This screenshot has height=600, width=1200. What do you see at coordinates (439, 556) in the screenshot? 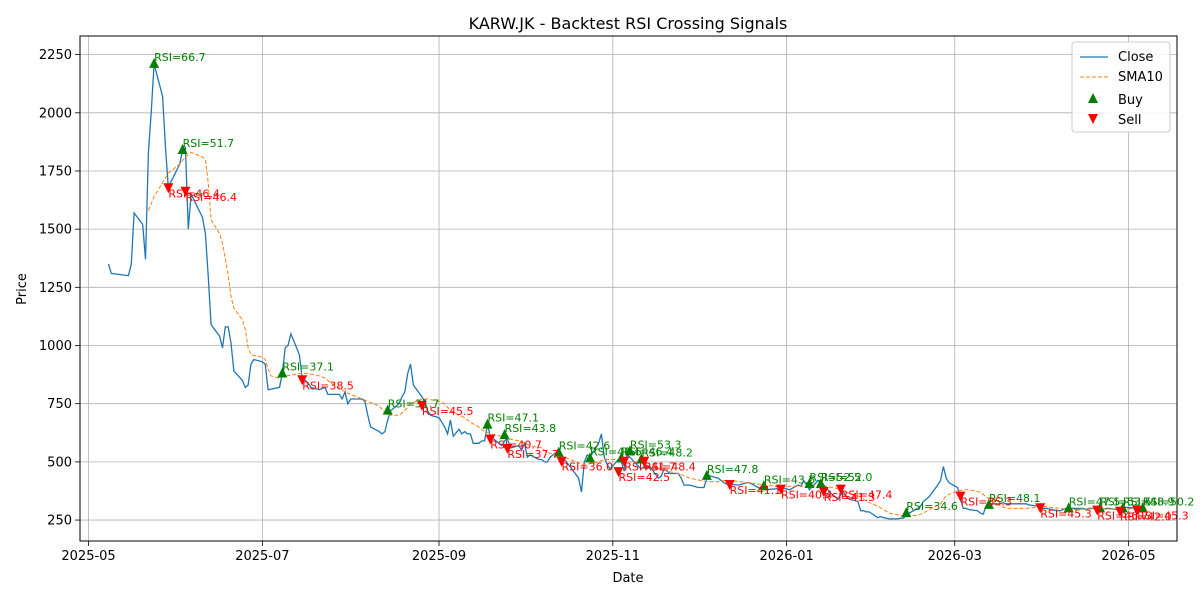
I see `x-tick-label: 2025-09` at bounding box center [439, 556].